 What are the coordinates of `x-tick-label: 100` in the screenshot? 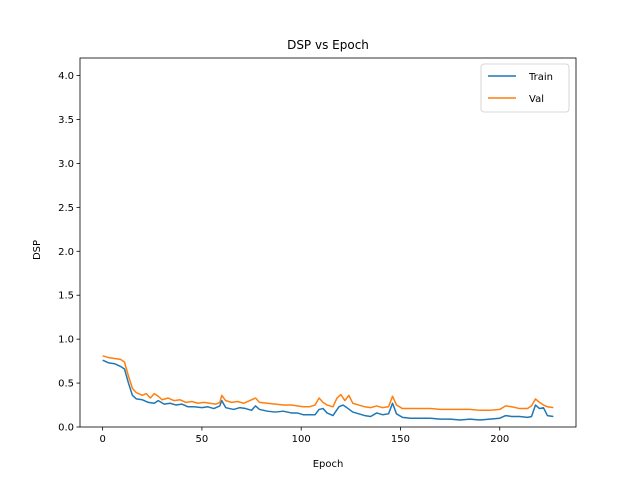 It's located at (301, 439).